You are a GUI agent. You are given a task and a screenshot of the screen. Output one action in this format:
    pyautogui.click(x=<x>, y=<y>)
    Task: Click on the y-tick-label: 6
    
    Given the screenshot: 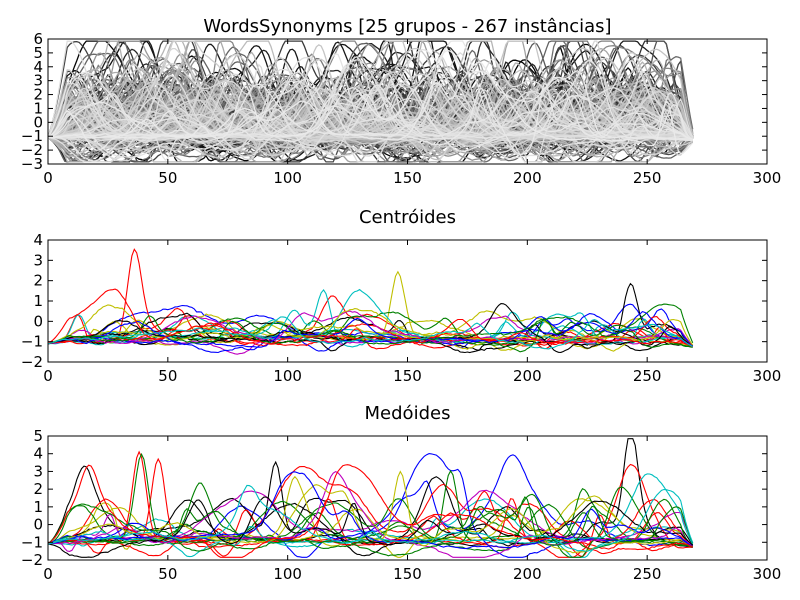 What is the action you would take?
    pyautogui.click(x=38, y=39)
    